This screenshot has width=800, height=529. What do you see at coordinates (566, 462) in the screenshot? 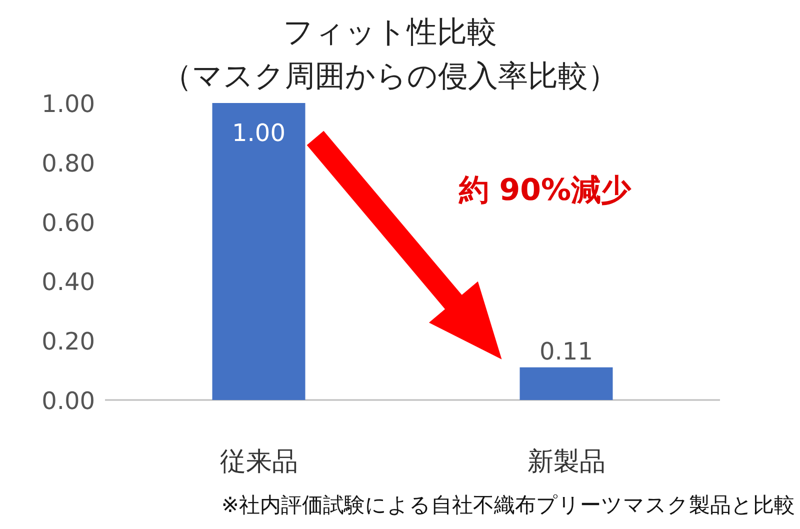
I see `x-tick-label: 新製品` at bounding box center [566, 462].